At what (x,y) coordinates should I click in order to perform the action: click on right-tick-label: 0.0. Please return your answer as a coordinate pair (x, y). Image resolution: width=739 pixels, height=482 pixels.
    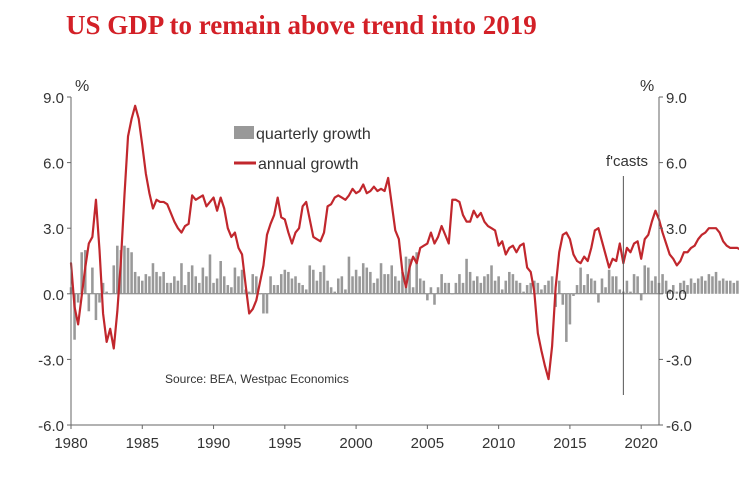
    Looking at the image, I should click on (676, 295).